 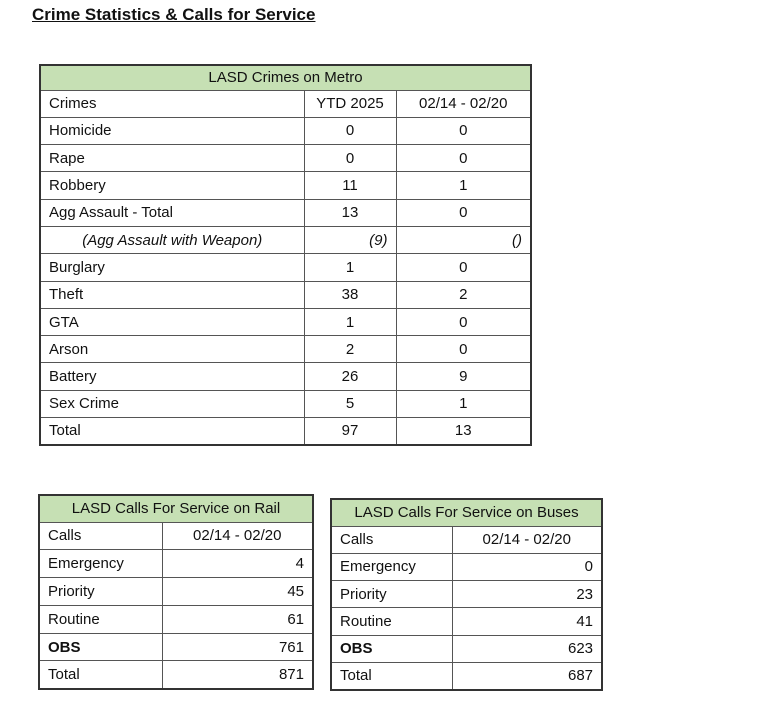 I want to click on table-row: Sex Crime 5 1, so click(x=285, y=404).